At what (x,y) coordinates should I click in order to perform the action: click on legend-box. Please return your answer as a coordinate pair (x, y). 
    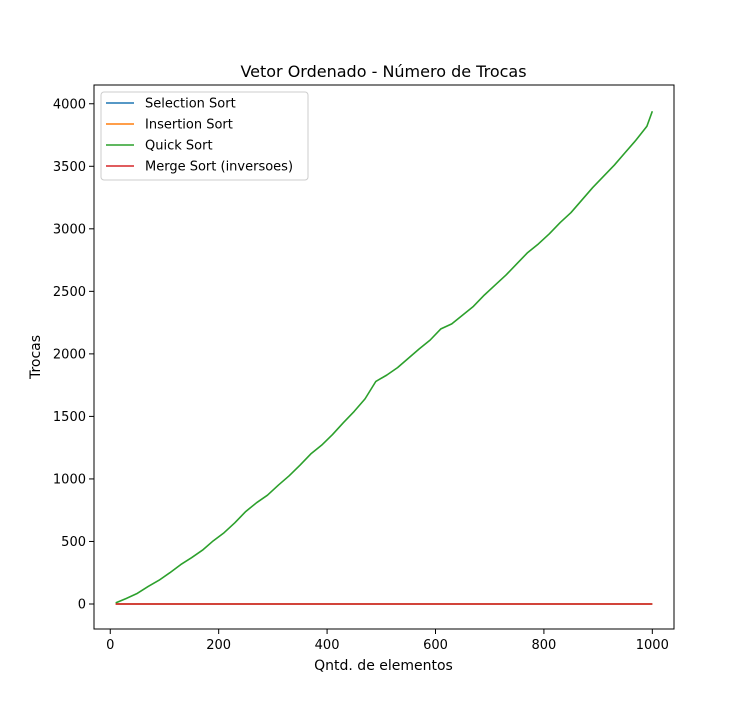
    Looking at the image, I should click on (204, 136).